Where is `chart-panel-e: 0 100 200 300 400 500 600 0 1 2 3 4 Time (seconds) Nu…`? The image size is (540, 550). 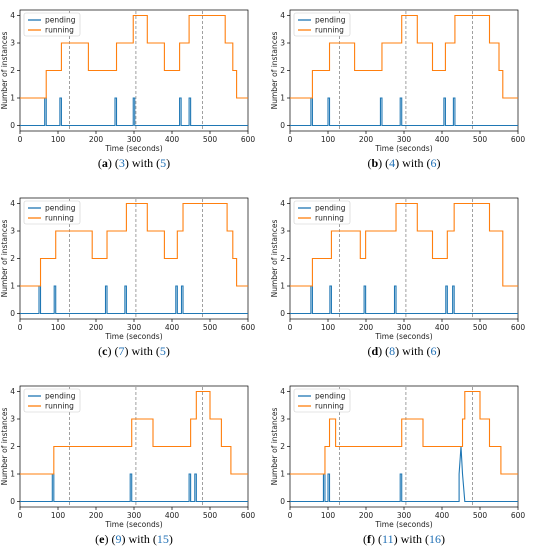 chart-panel-e: 0 100 200 300 400 500 600 0 1 2 3 4 Time (seconds) Nu… is located at coordinates (128, 465).